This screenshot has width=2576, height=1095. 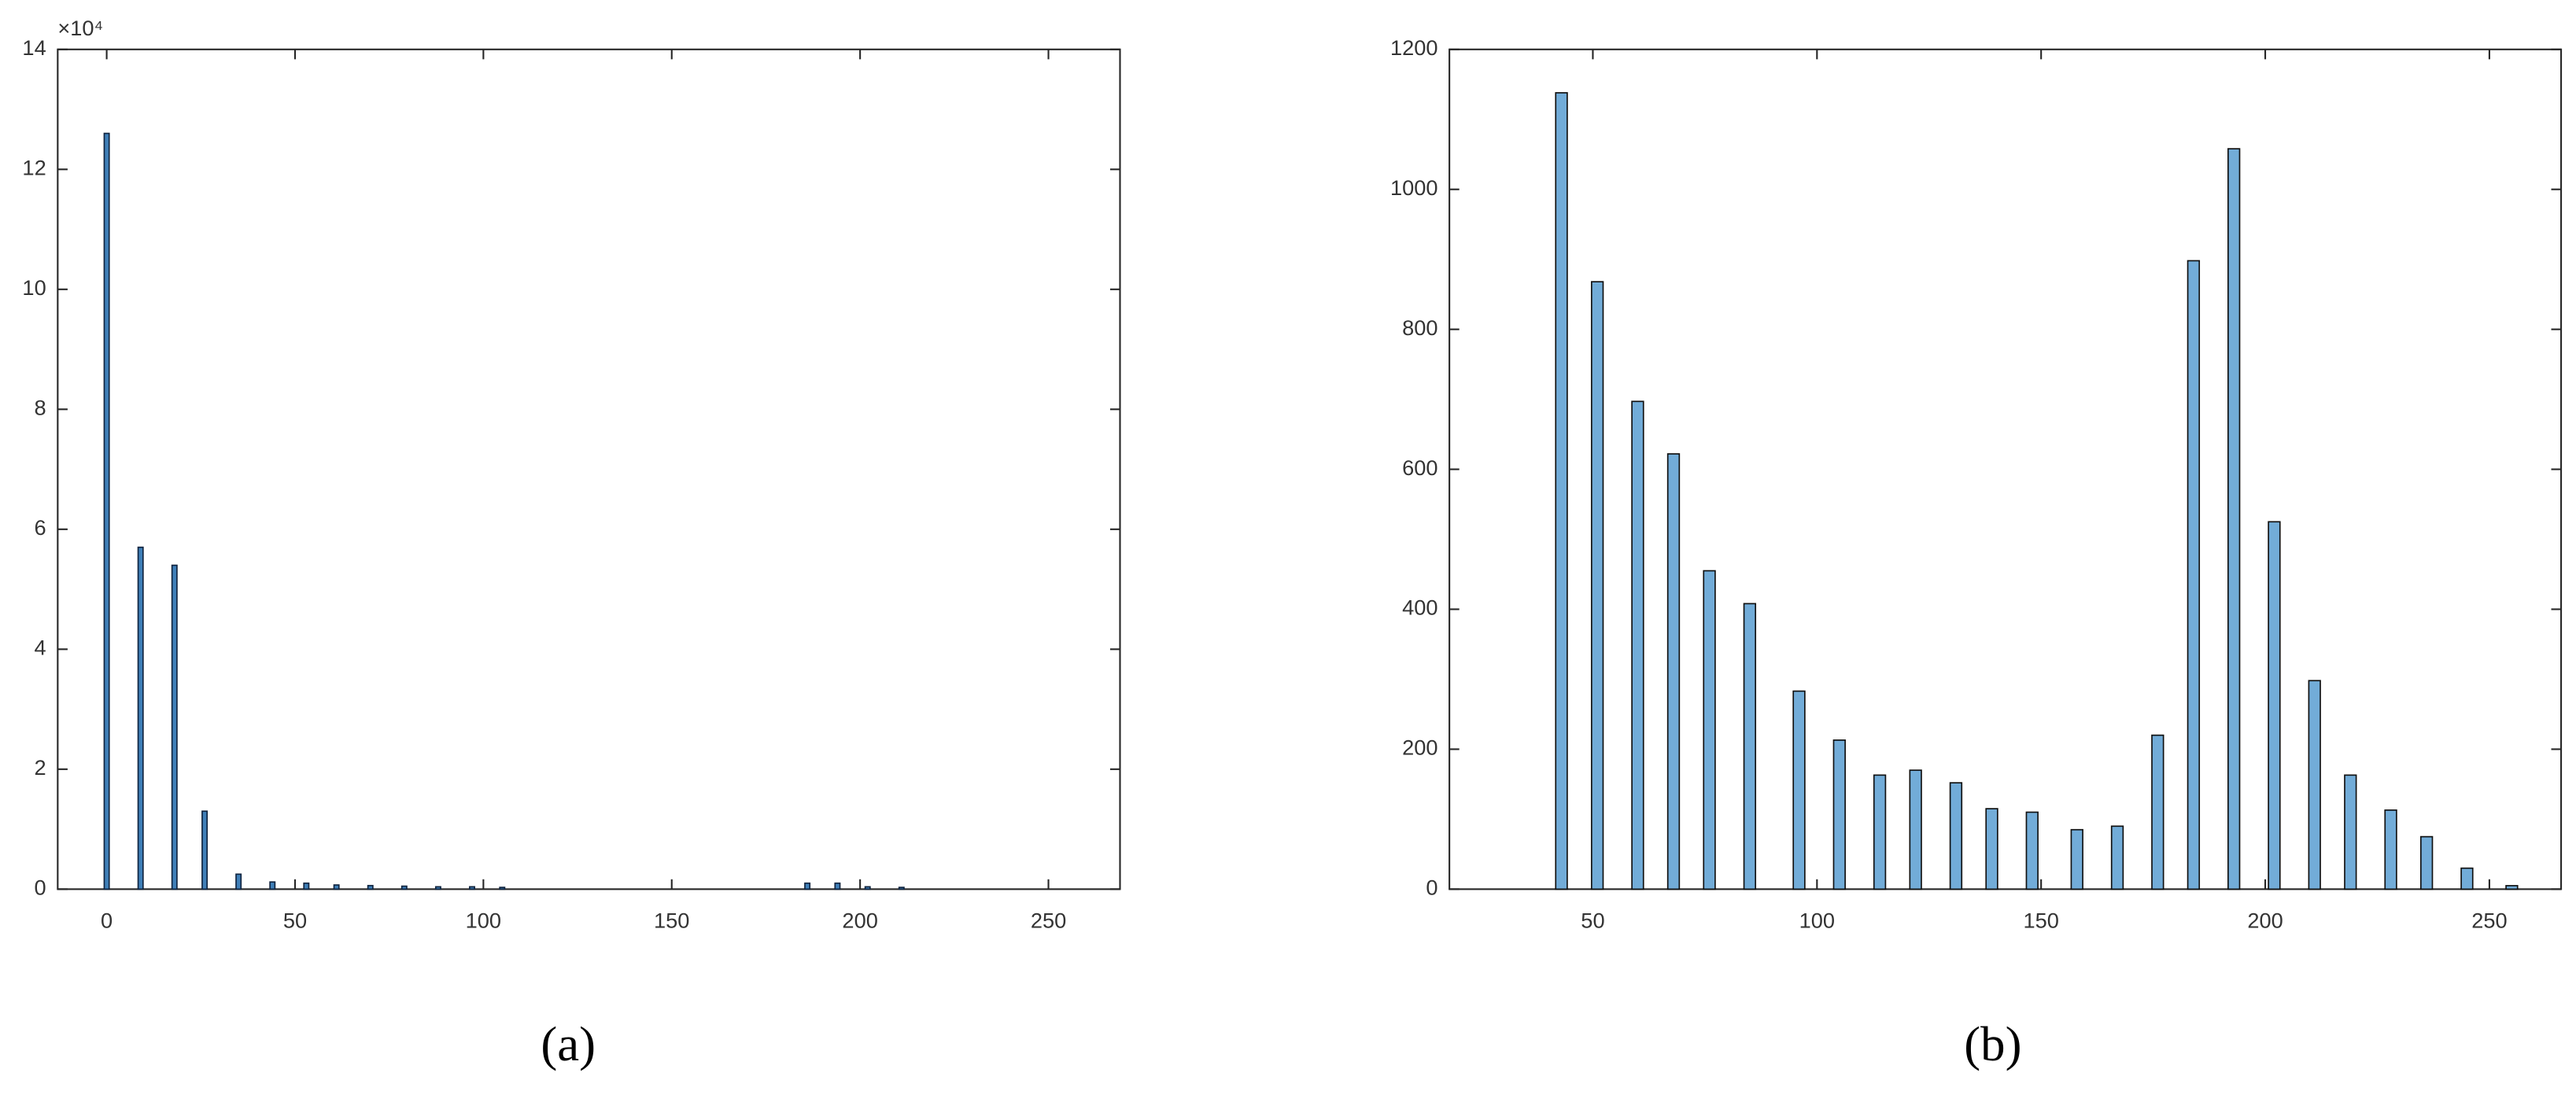 I want to click on y-tick-label: 1200, so click(x=1414, y=47).